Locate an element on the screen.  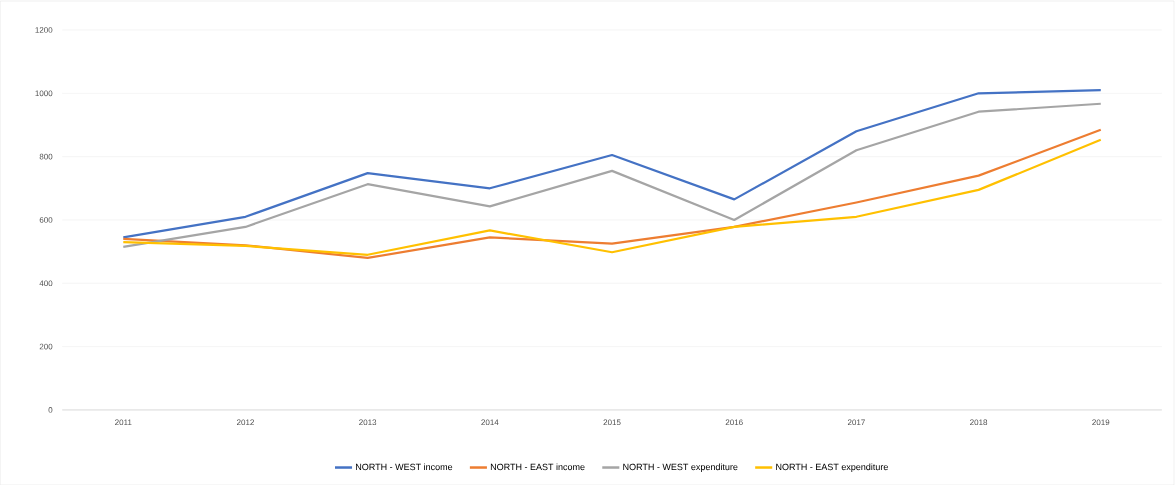
y-tick-label: 800 is located at coordinates (46, 156).